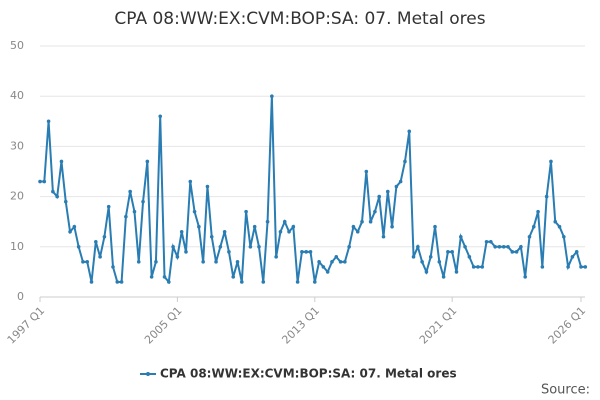  What do you see at coordinates (17, 95) in the screenshot?
I see `y-tick-label: 40` at bounding box center [17, 95].